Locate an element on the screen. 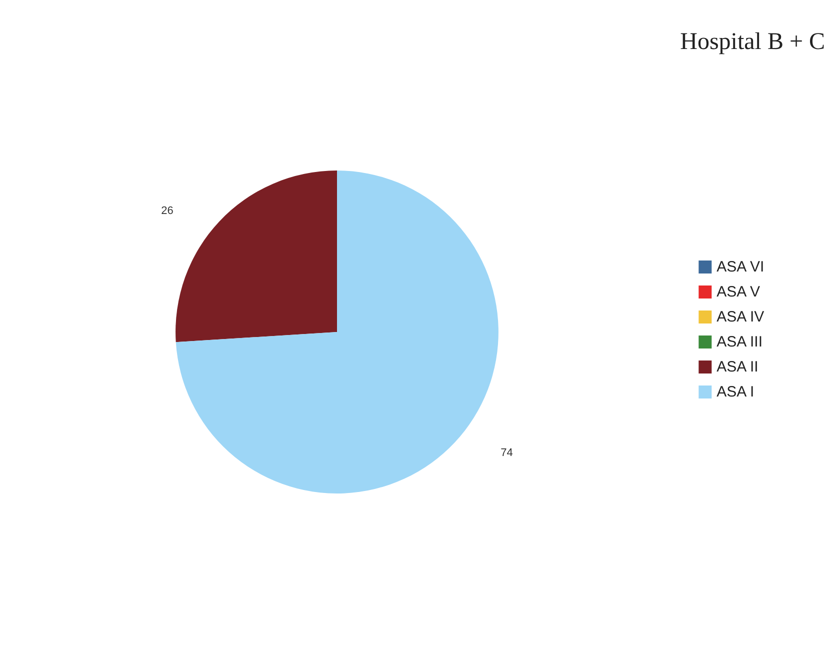 This screenshot has width=840, height=659. chart-title: Hospital B + C is located at coordinates (753, 42).